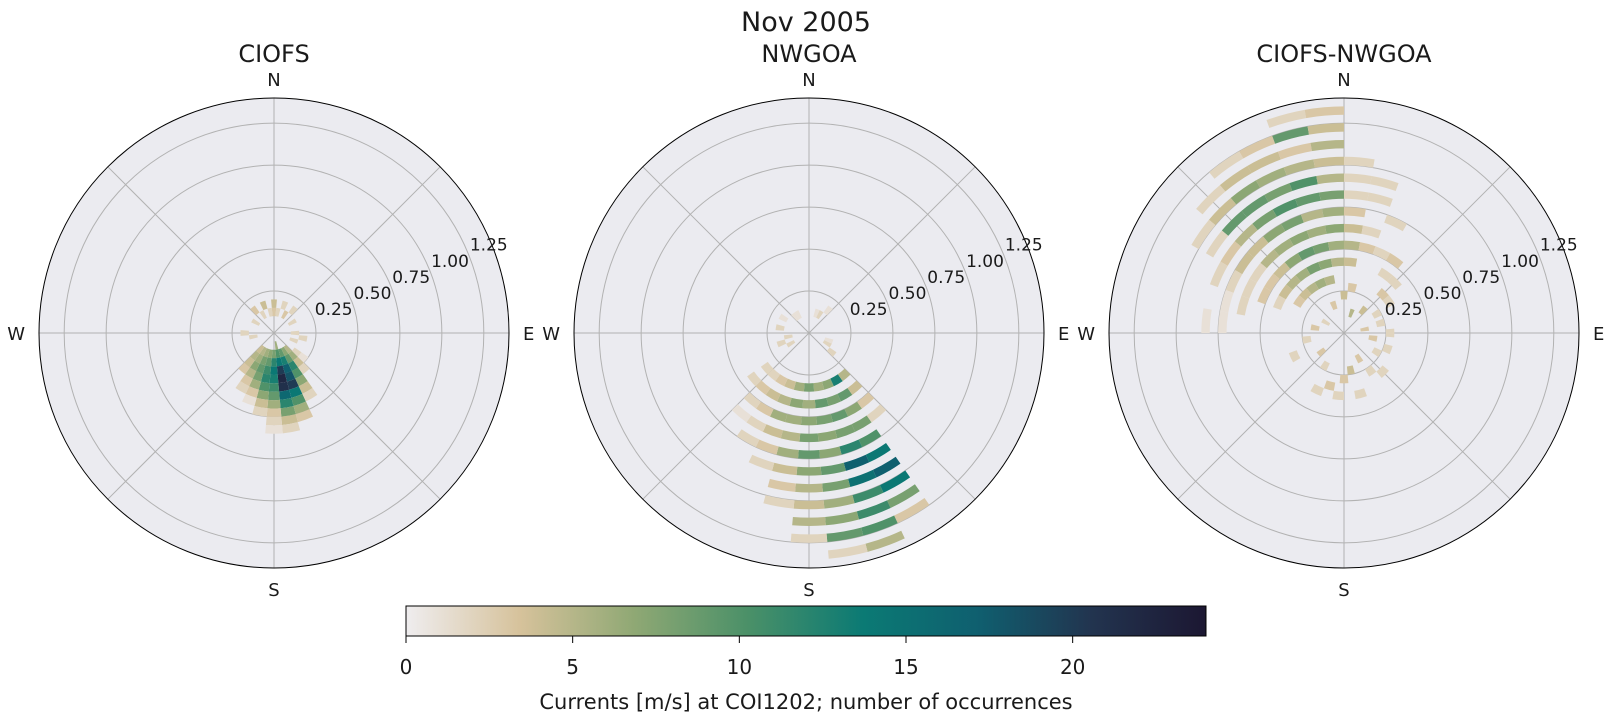  What do you see at coordinates (1598, 334) in the screenshot?
I see `compass-label-east: E` at bounding box center [1598, 334].